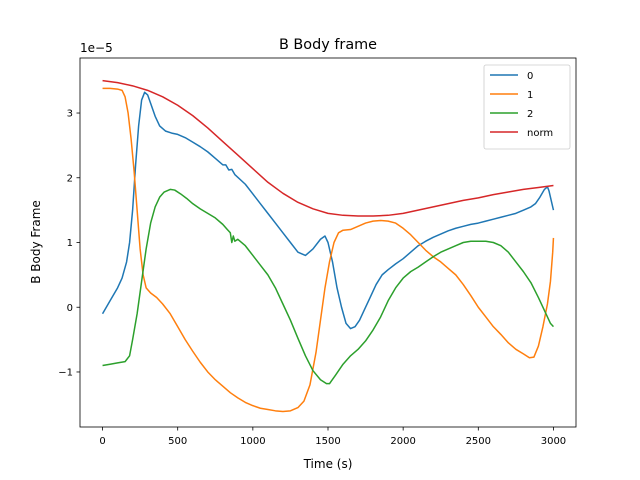  What do you see at coordinates (102, 441) in the screenshot?
I see `x-tick-label: 0` at bounding box center [102, 441].